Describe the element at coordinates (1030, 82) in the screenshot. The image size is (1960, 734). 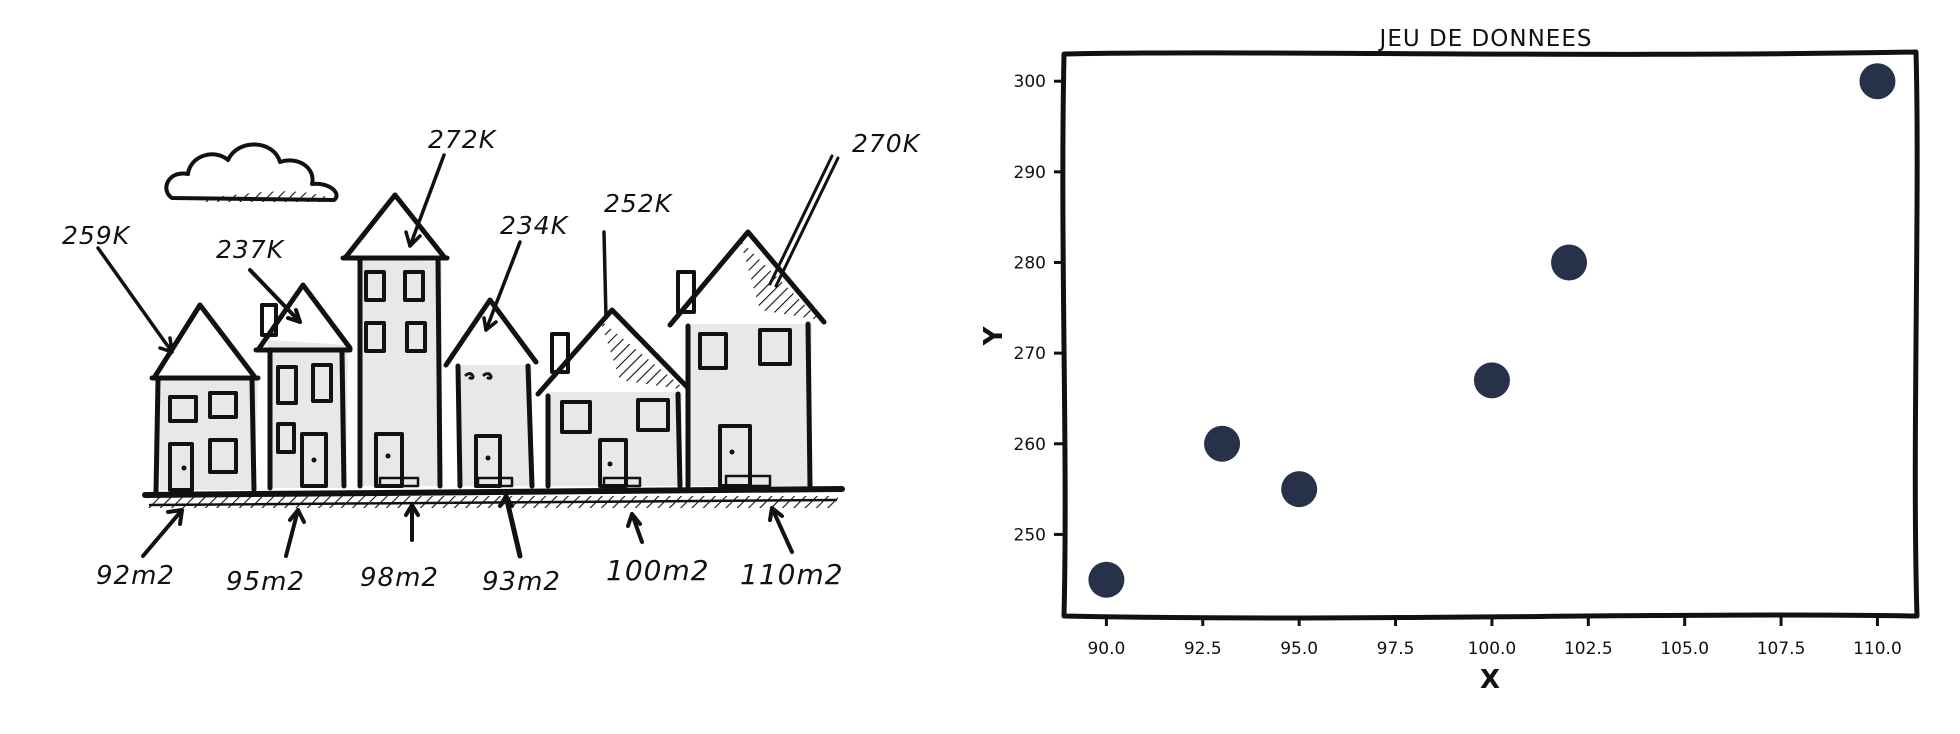
I see `y-tick-label: 300` at that location.